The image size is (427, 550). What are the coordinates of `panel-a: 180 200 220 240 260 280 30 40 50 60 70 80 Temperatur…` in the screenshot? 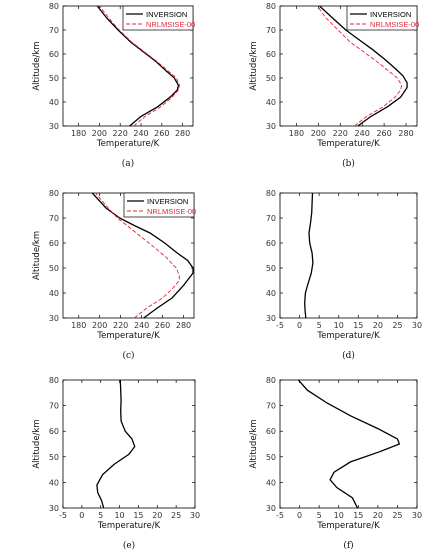 It's located at (113, 85).